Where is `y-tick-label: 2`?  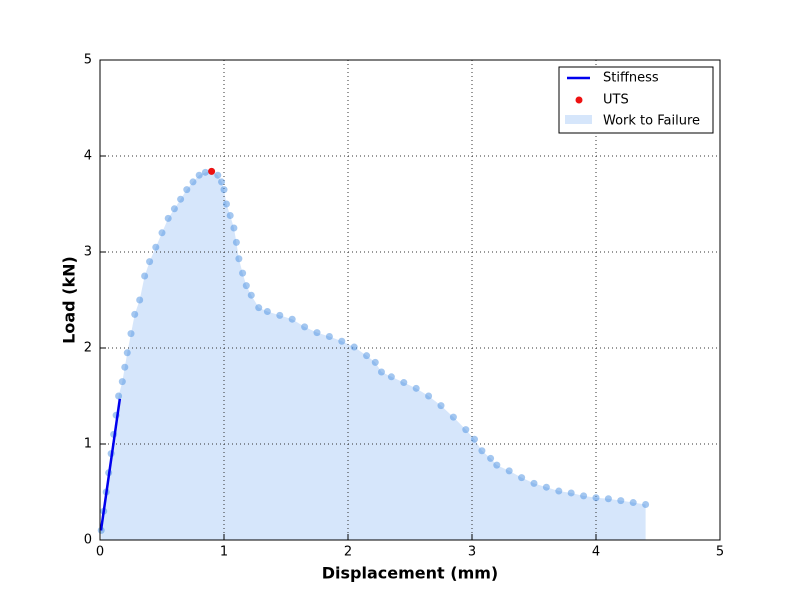
y-tick-label: 2 is located at coordinates (88, 348).